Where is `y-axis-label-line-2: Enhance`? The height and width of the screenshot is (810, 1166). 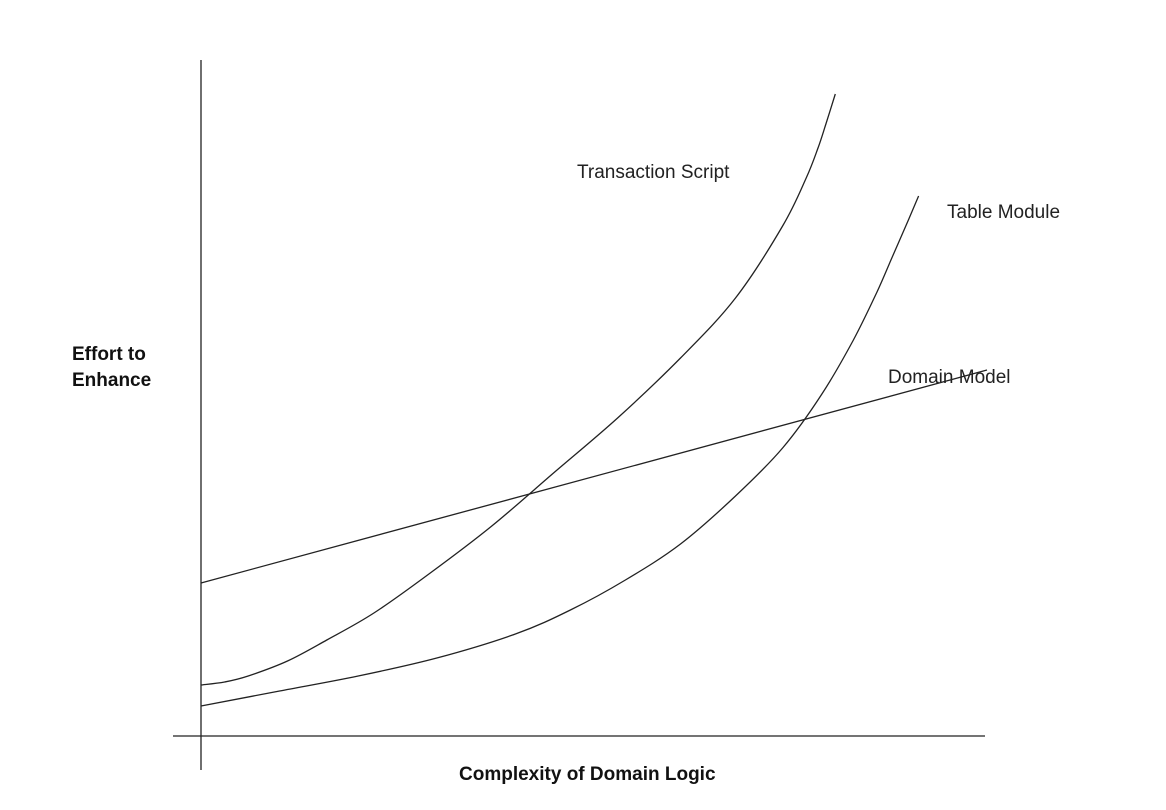
y-axis-label-line-2: Enhance is located at coordinates (111, 380).